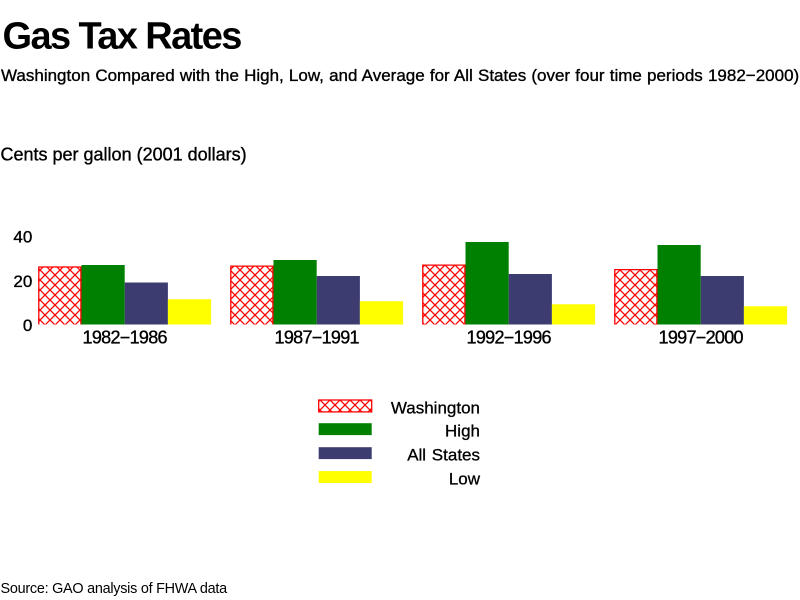 Image resolution: width=800 pixels, height=600 pixels. Describe the element at coordinates (701, 337) in the screenshot. I see `svg-text: 1997−2000` at that location.